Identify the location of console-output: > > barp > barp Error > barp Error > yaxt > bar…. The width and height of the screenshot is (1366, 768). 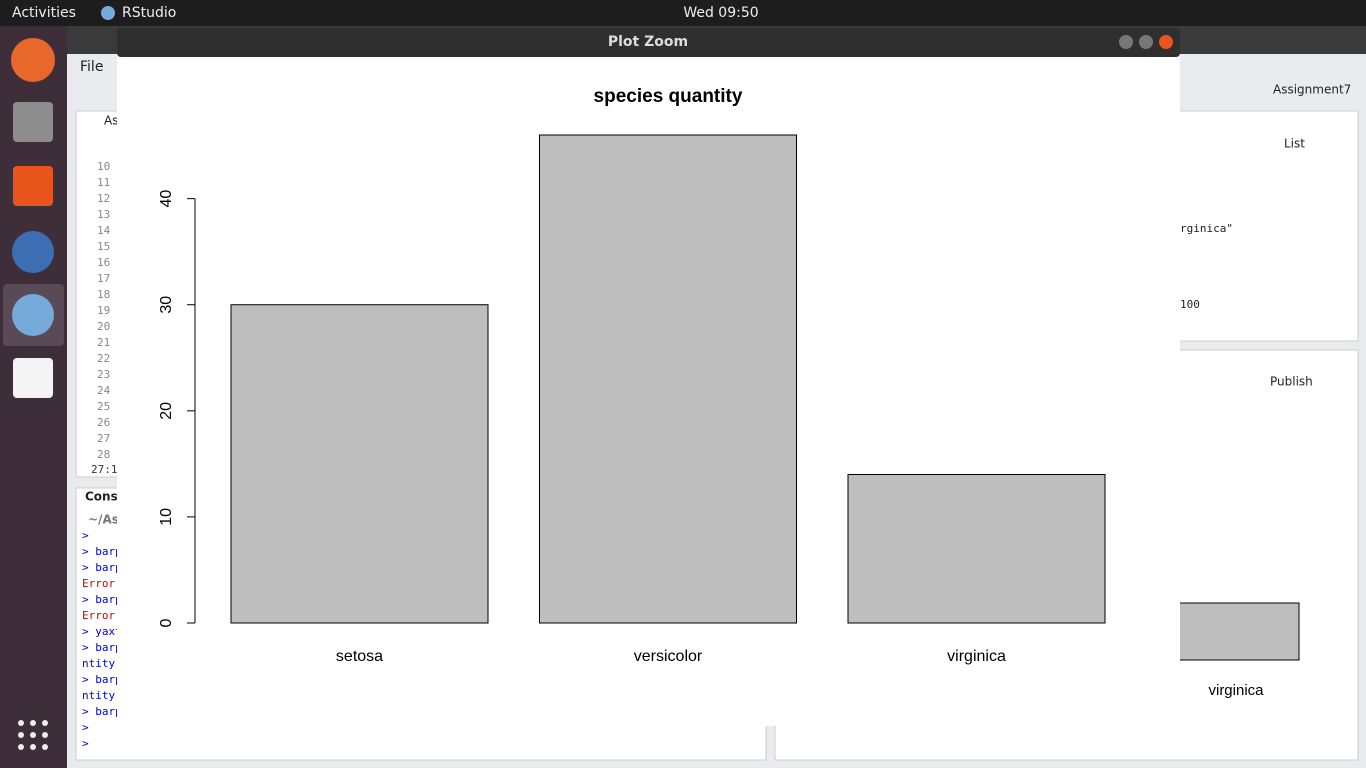
(102, 639).